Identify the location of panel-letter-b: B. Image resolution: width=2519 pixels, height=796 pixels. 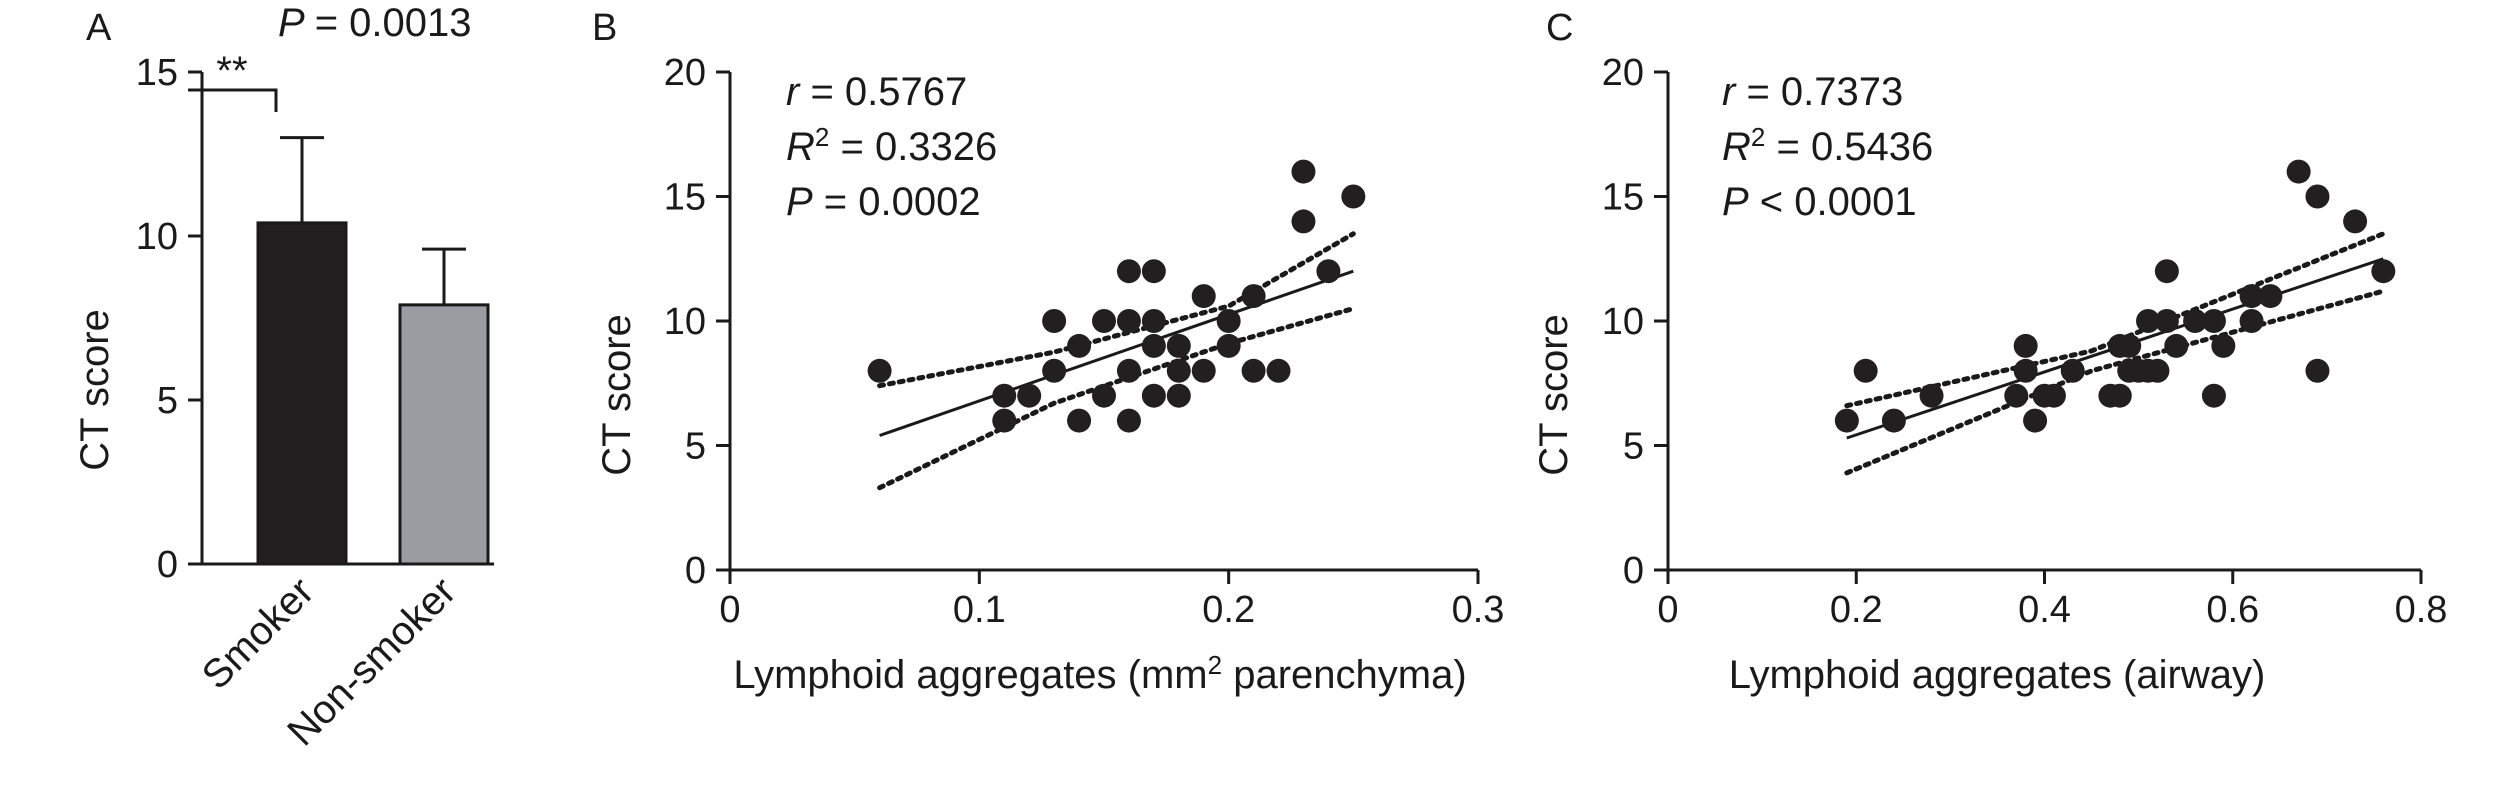
(604, 28).